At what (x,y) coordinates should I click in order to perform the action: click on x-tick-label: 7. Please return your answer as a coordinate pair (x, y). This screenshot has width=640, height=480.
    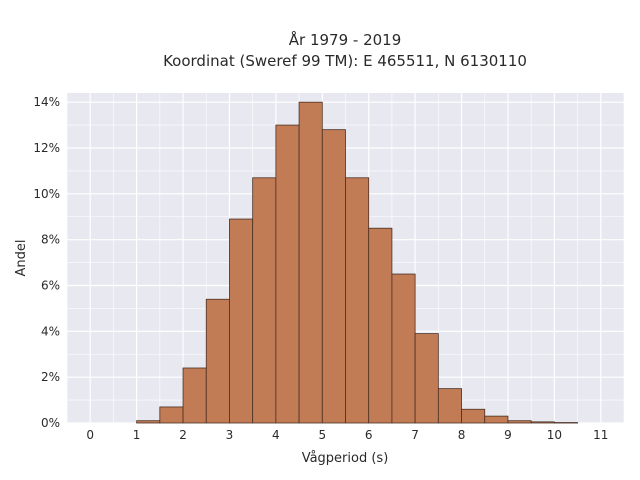
    Looking at the image, I should click on (415, 435).